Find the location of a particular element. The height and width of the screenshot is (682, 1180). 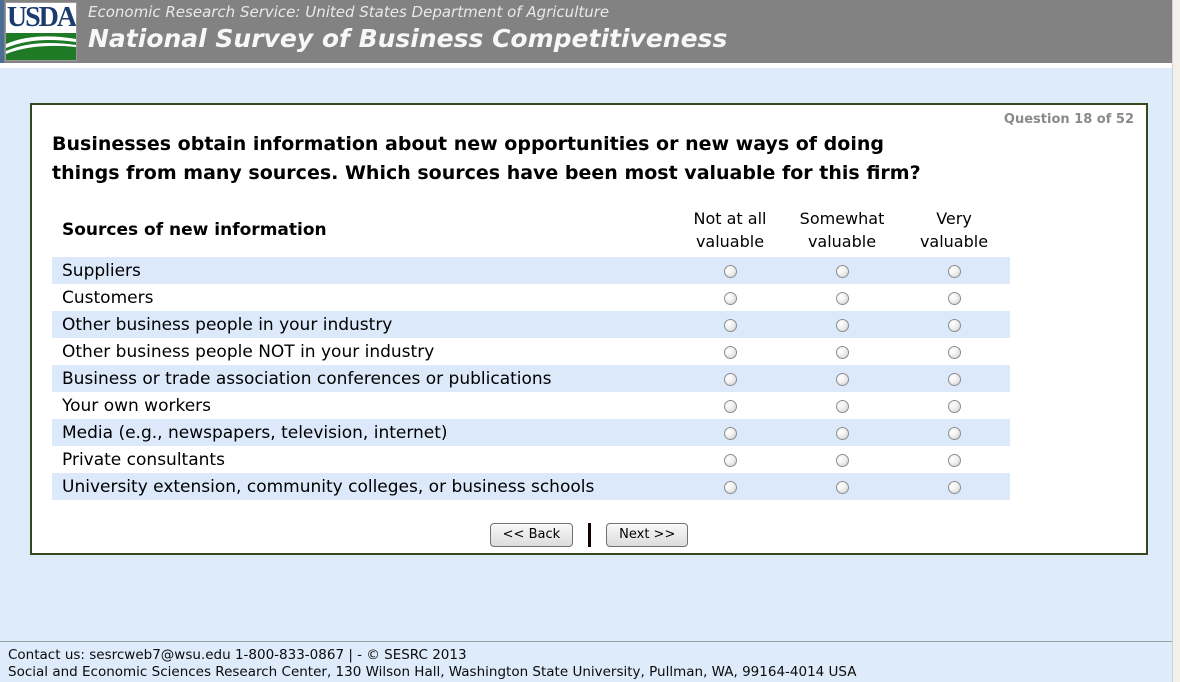

next-button: Next >> is located at coordinates (647, 535).